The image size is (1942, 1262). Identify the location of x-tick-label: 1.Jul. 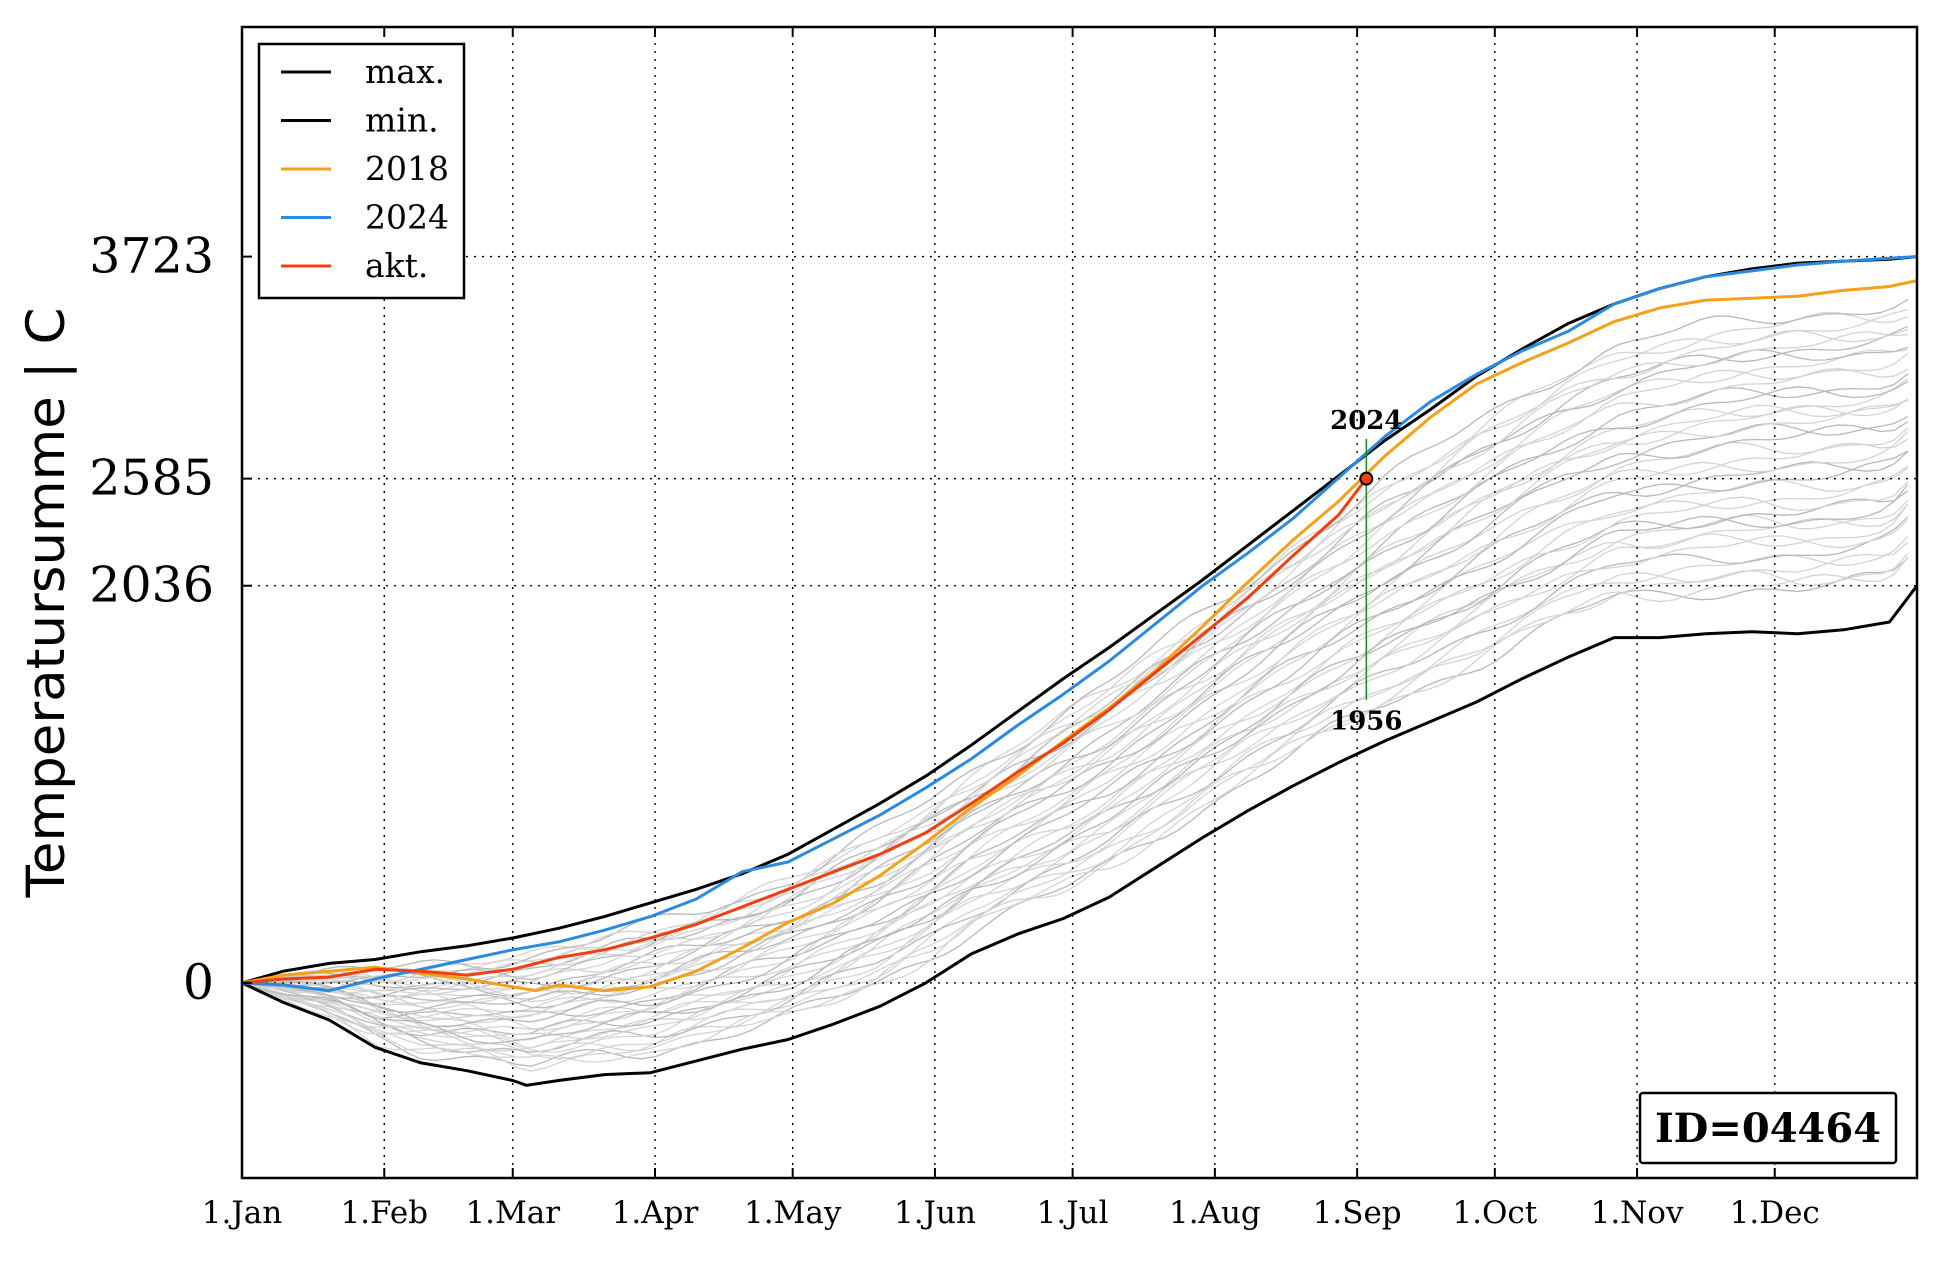
(1073, 1213).